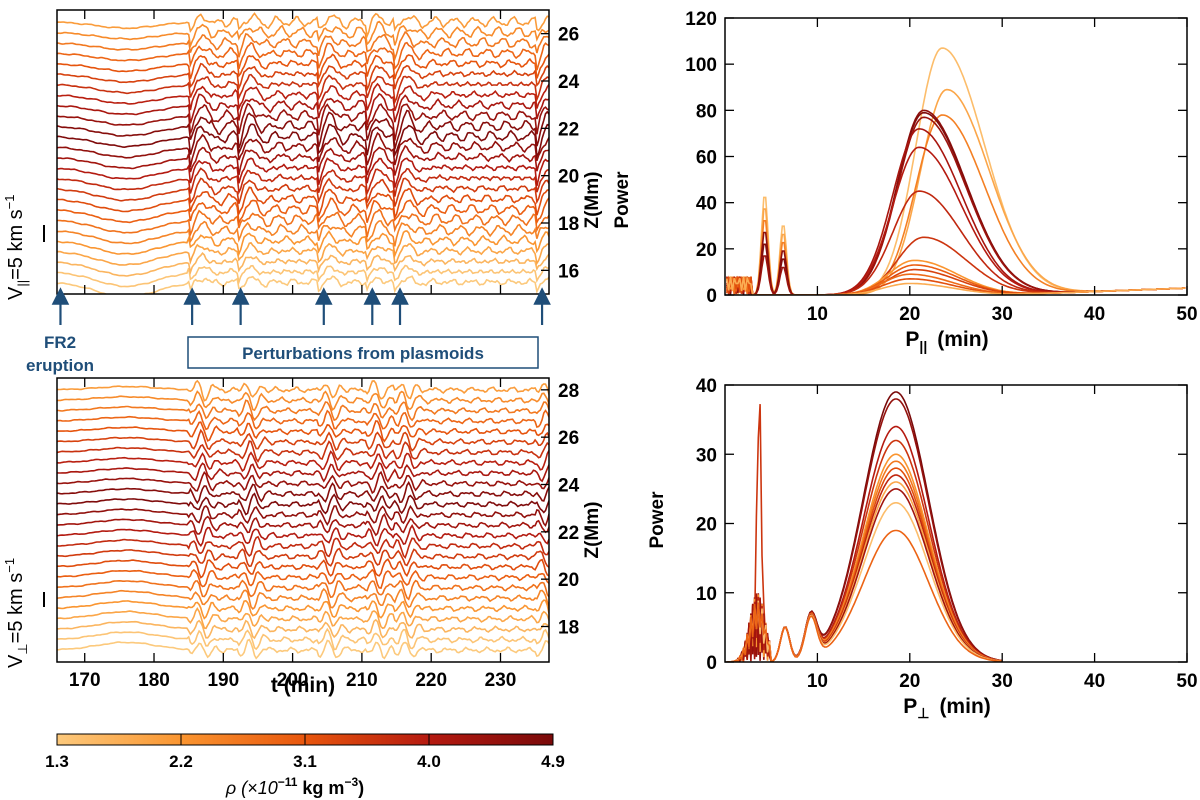  I want to click on vperp-scale-label: V⊥=5 km s−1, so click(16, 613).